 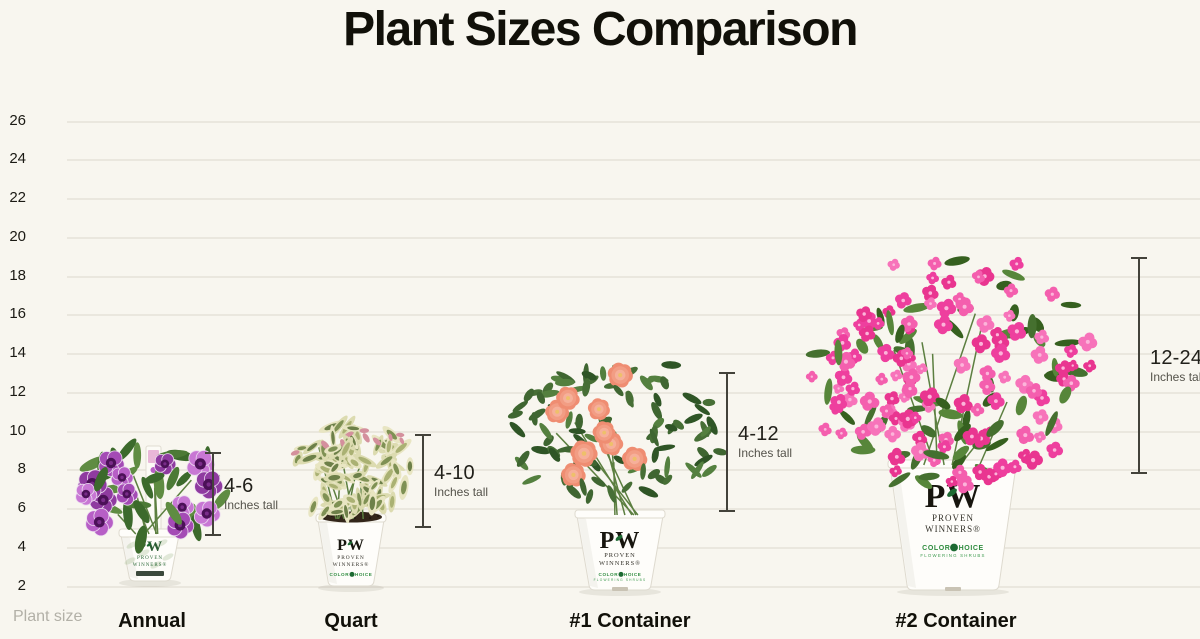 What do you see at coordinates (1139, 365) in the screenshot?
I see `measure-bracket-2-container` at bounding box center [1139, 365].